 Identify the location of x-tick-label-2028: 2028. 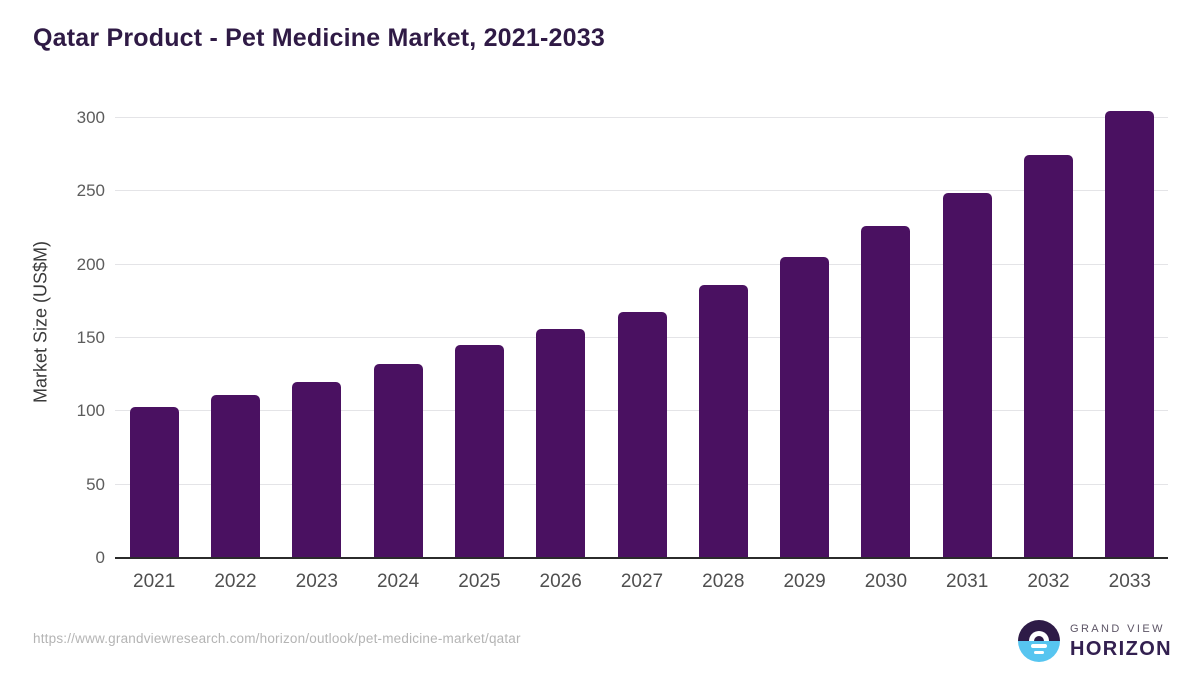
(723, 581).